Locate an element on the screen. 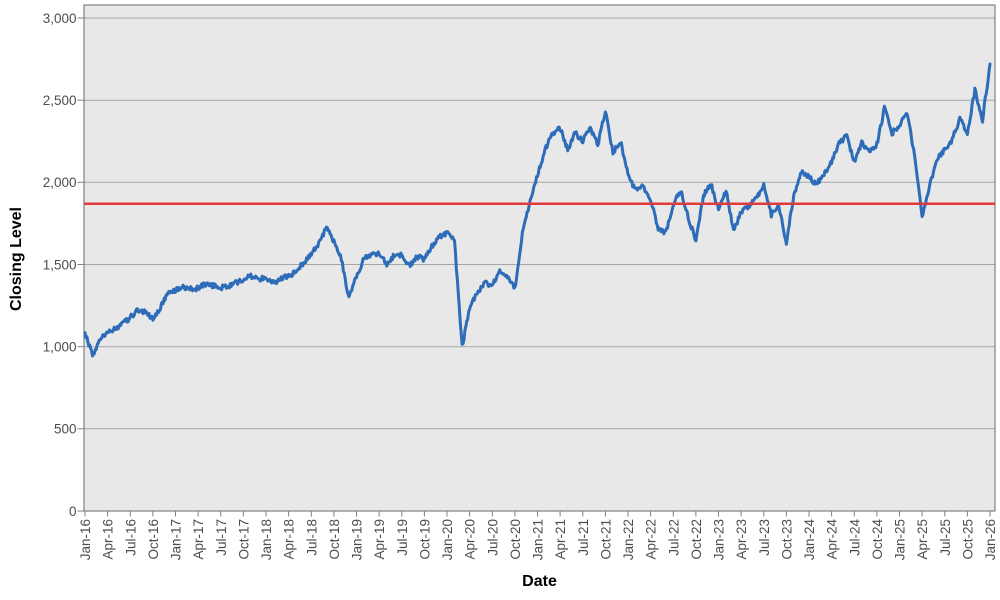 Image resolution: width=1000 pixels, height=600 pixels. x-tick-label: Apr-19 is located at coordinates (379, 539).